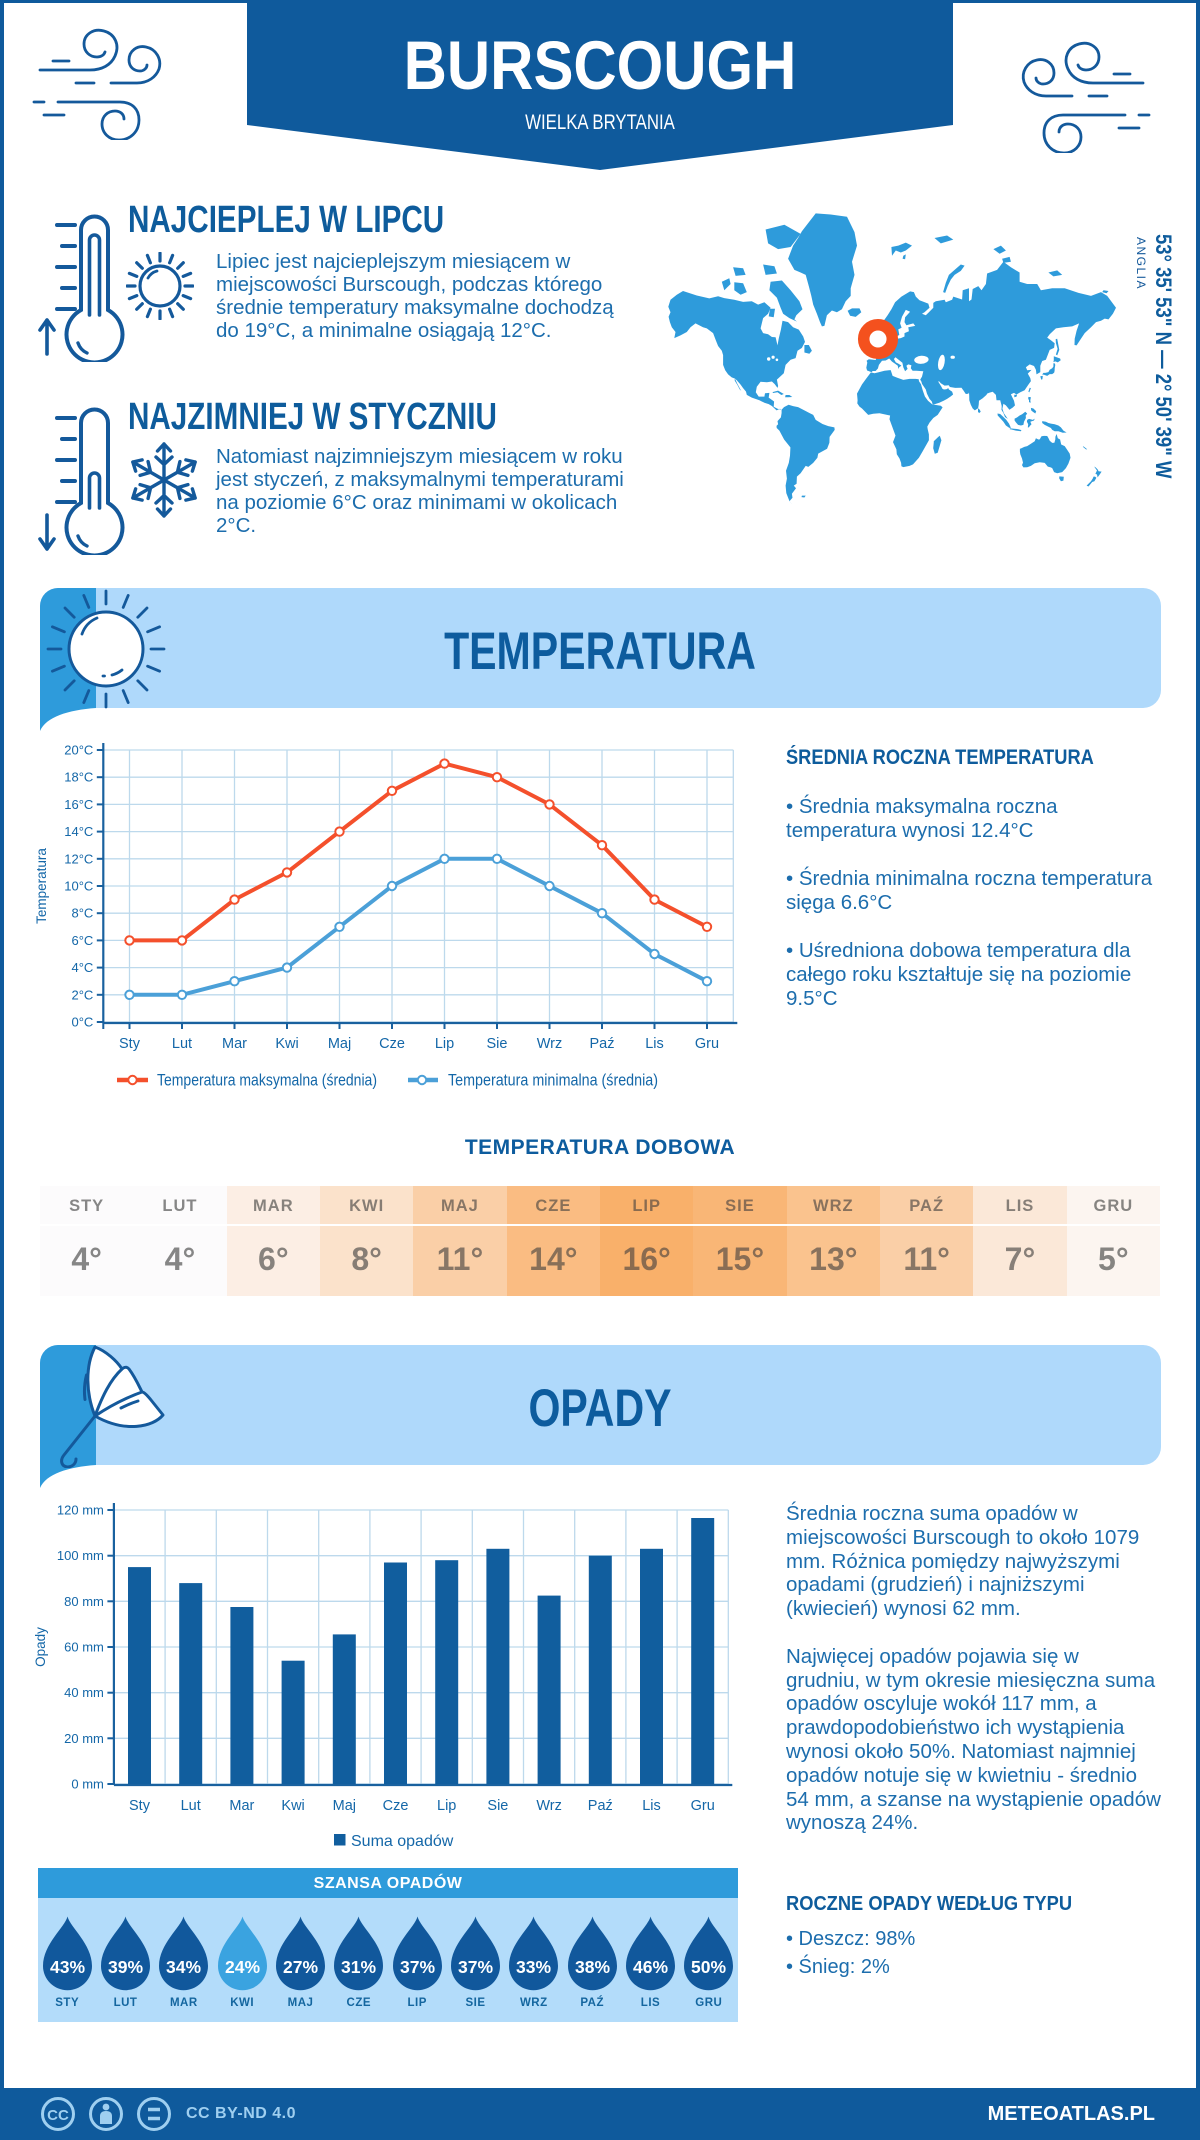 Image resolution: width=1200 pixels, height=2140 pixels. What do you see at coordinates (84, 1601) in the screenshot?
I see `svg-text: 80 mm` at bounding box center [84, 1601].